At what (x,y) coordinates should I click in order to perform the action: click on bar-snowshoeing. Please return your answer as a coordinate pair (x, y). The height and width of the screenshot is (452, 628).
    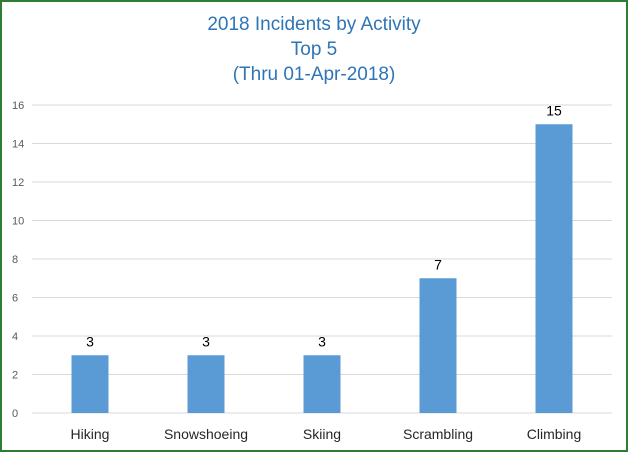
    Looking at the image, I should click on (206, 384).